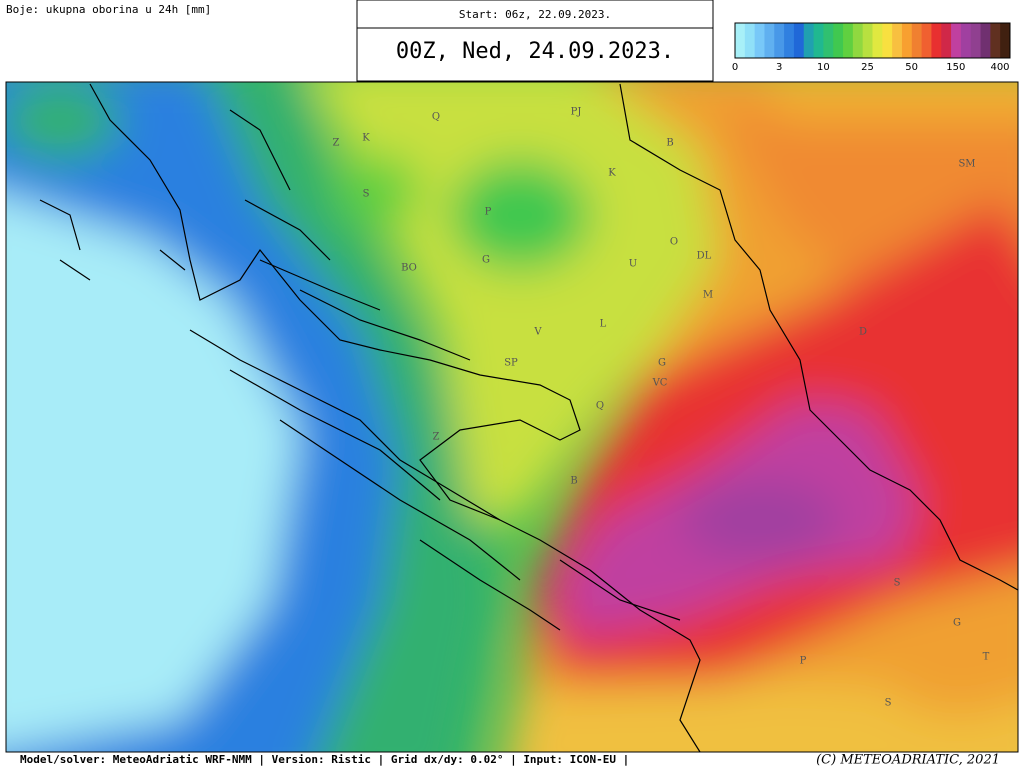  I want to click on colorbar-tick-label: 150, so click(955, 67).